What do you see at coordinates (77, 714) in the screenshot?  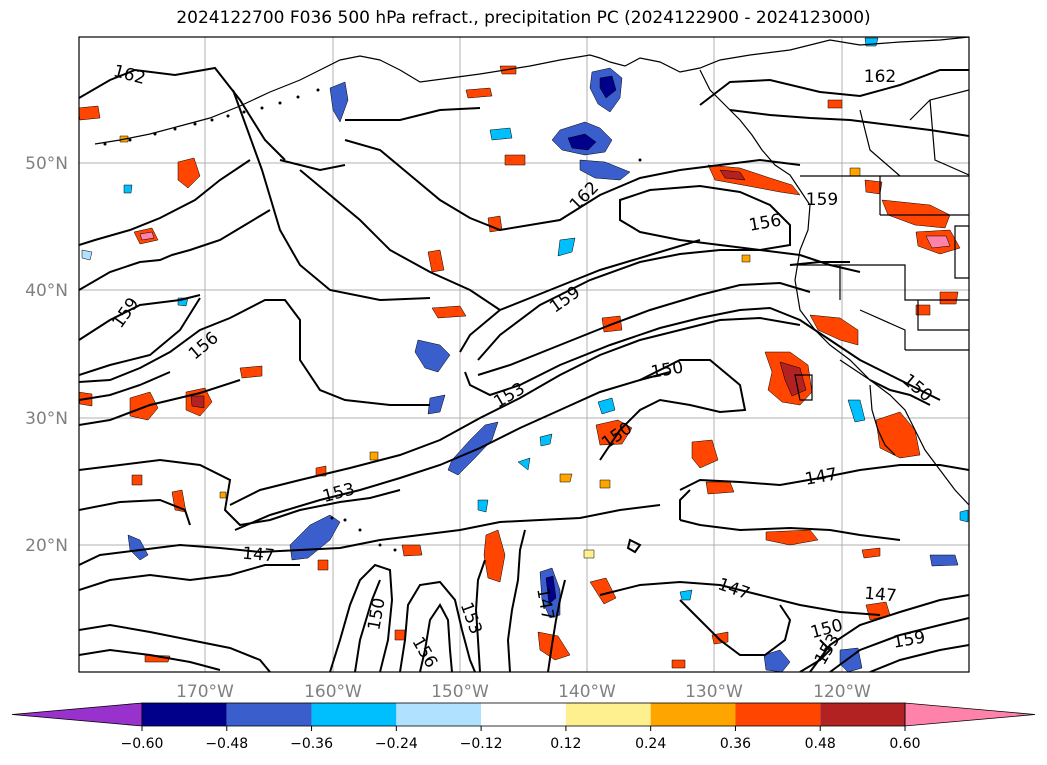 I see `colorbar-extend-low` at bounding box center [77, 714].